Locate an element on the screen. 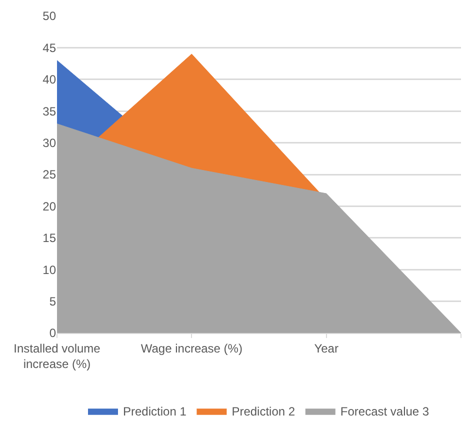  y-tick-label: 35 is located at coordinates (49, 111).